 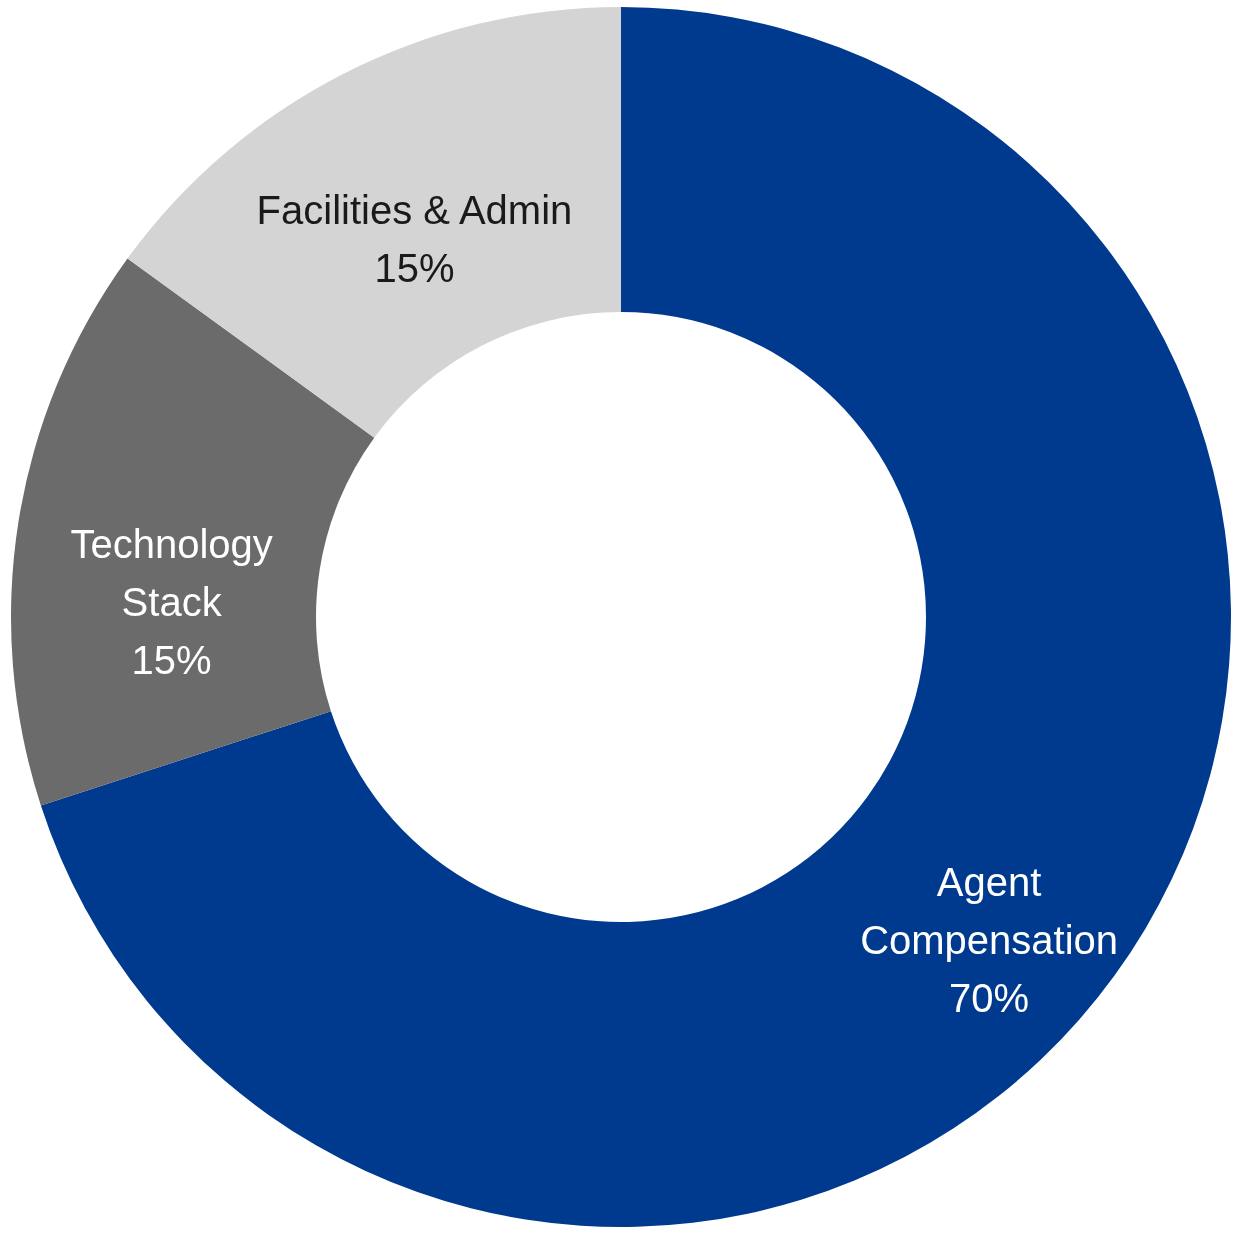 I want to click on slice-label: Facilities & Admin, so click(x=414, y=209).